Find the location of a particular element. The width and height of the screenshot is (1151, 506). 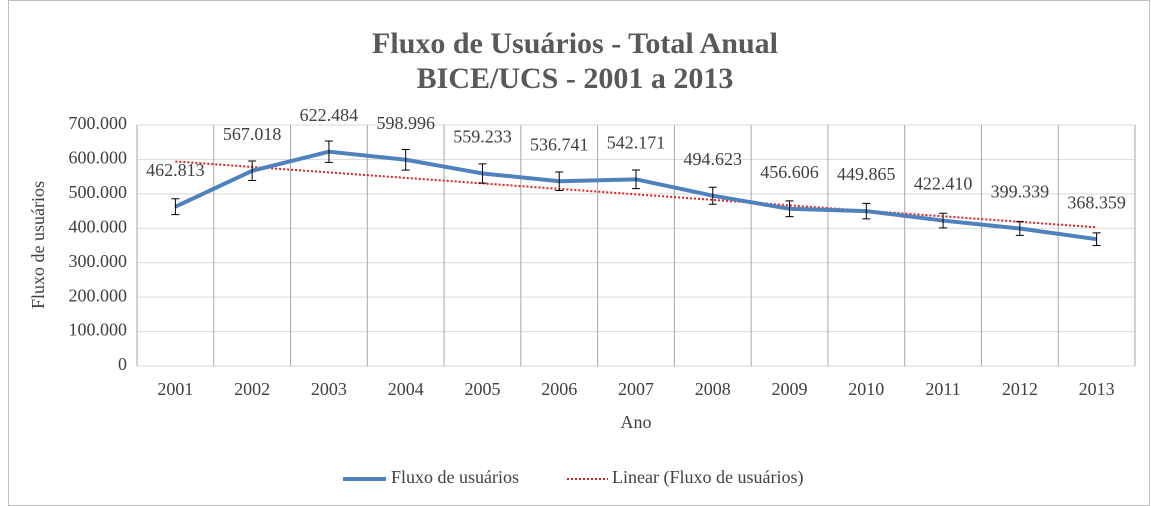

y-tick-label: 0 is located at coordinates (122, 364).